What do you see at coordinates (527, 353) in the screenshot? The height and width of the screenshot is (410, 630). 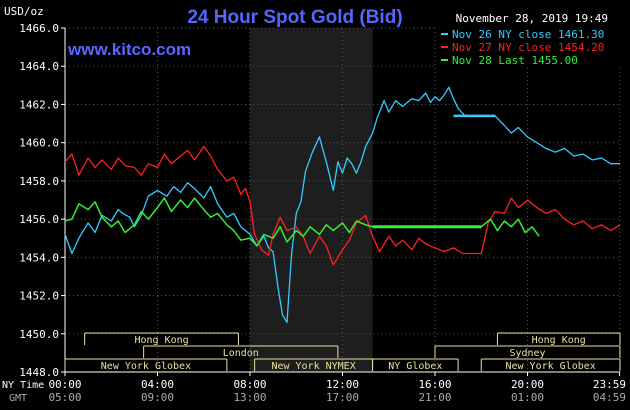 I see `session-label: Sydney` at bounding box center [527, 353].